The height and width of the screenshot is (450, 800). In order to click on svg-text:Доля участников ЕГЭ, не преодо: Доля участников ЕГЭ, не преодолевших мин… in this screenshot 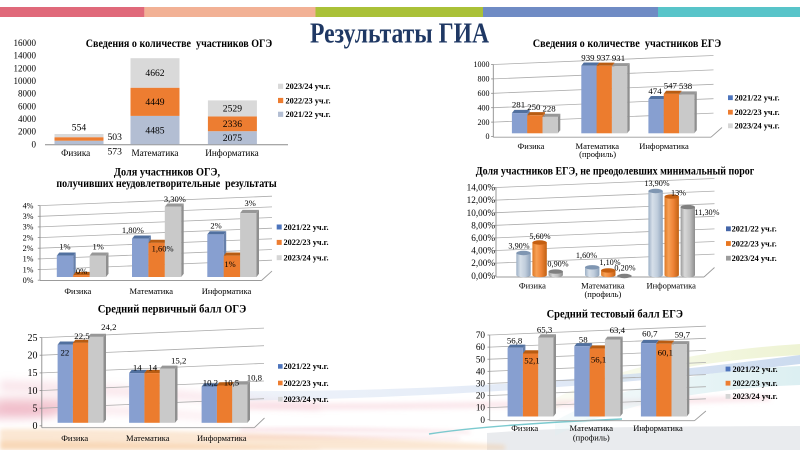, I will do `click(615, 171)`.